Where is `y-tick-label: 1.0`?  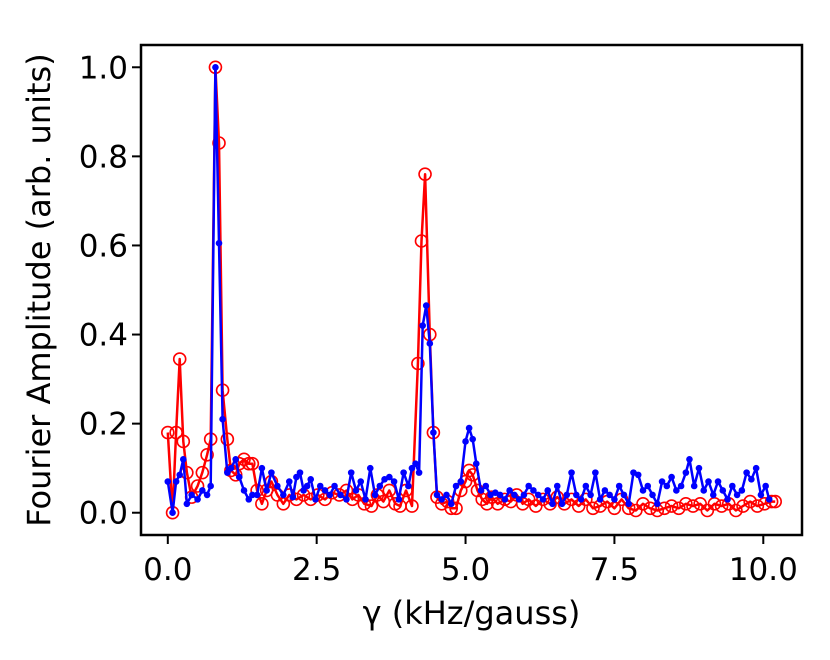
y-tick-label: 1.0 is located at coordinates (103, 68).